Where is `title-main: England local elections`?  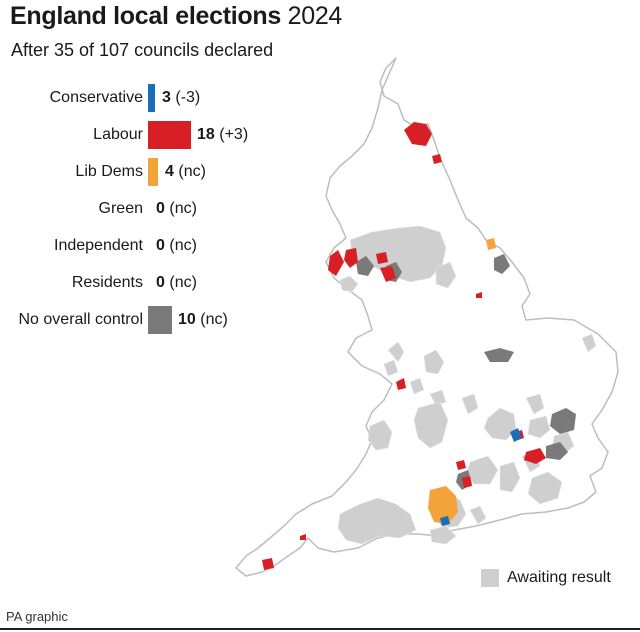 title-main: England local elections is located at coordinates (145, 16).